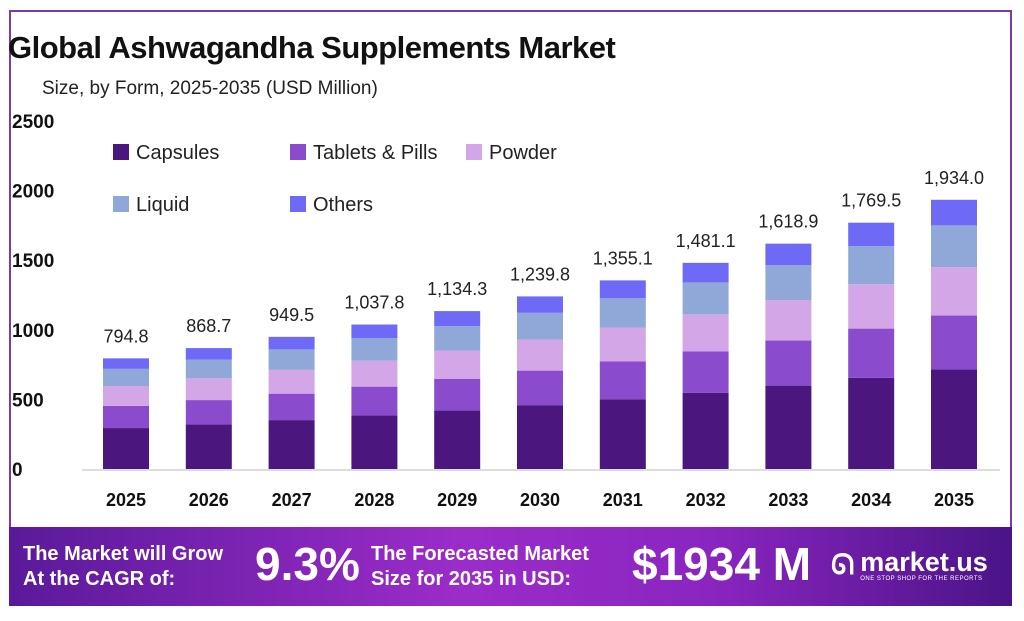 The width and height of the screenshot is (1024, 621). Describe the element at coordinates (871, 500) in the screenshot. I see `x-tick-label: 2034` at that location.